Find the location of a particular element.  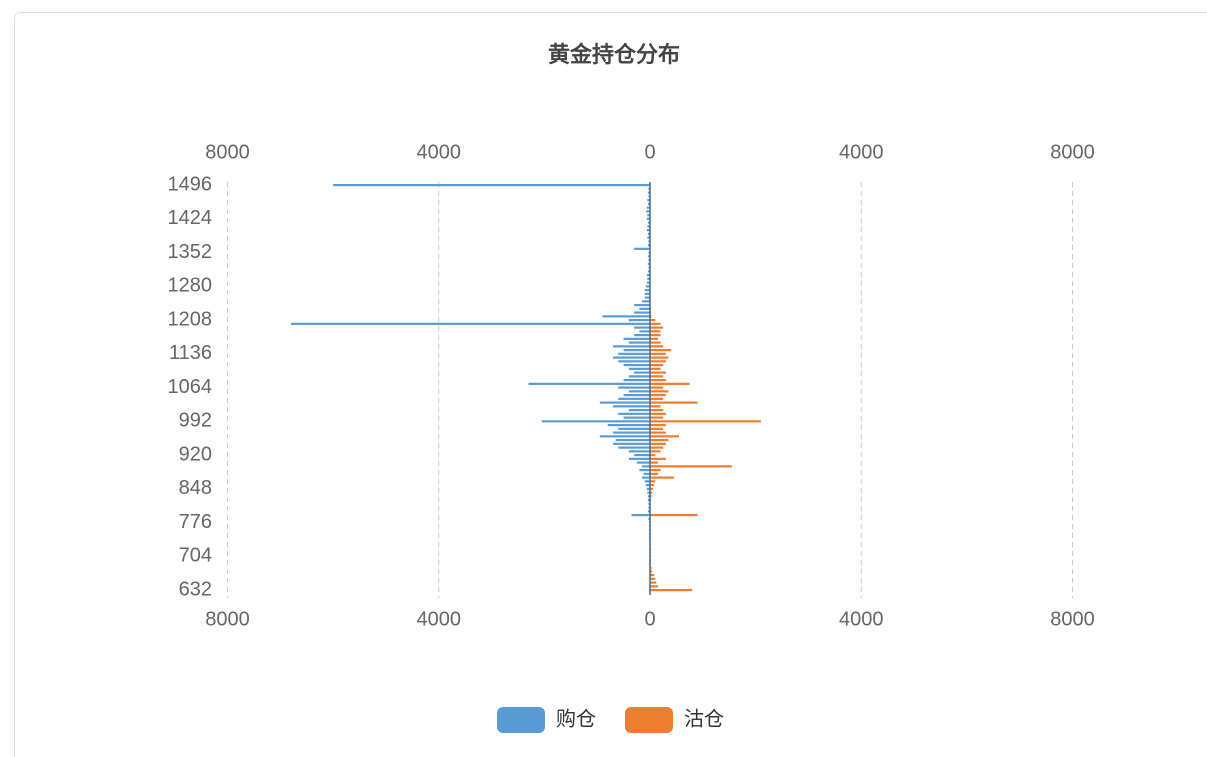

y-tick-label: 920 is located at coordinates (195, 454).